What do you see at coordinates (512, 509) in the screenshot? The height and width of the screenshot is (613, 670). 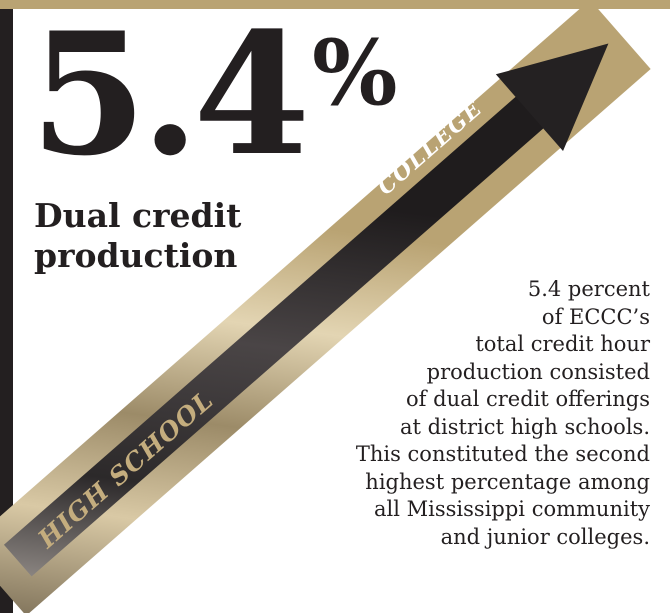 I see `description-line: all Mississippi community` at bounding box center [512, 509].